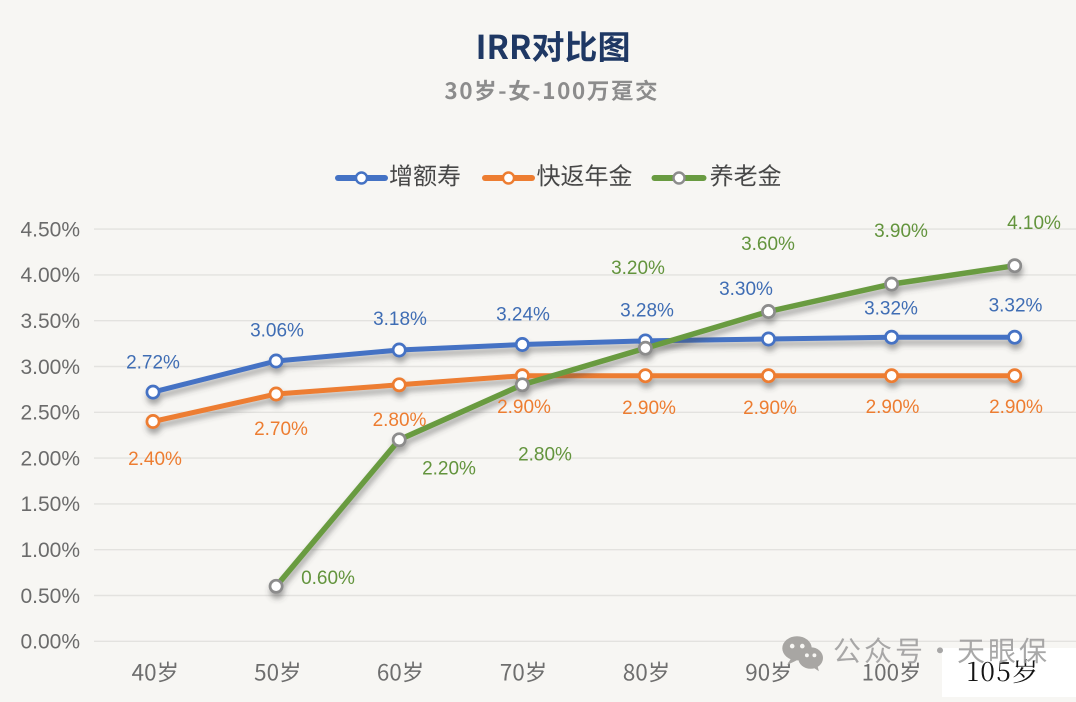 Image resolution: width=1076 pixels, height=702 pixels. What do you see at coordinates (50, 321) in the screenshot?
I see `svg-text: 3.50%` at bounding box center [50, 321].